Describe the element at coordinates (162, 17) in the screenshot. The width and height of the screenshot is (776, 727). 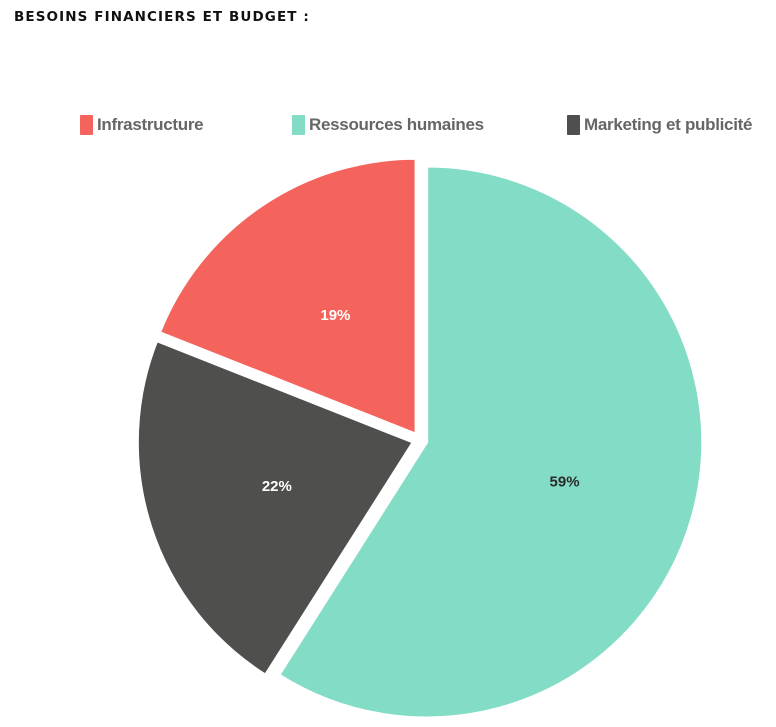
I see `page-title: BESOINS FINANCIERS ET BUDGET :` at that location.